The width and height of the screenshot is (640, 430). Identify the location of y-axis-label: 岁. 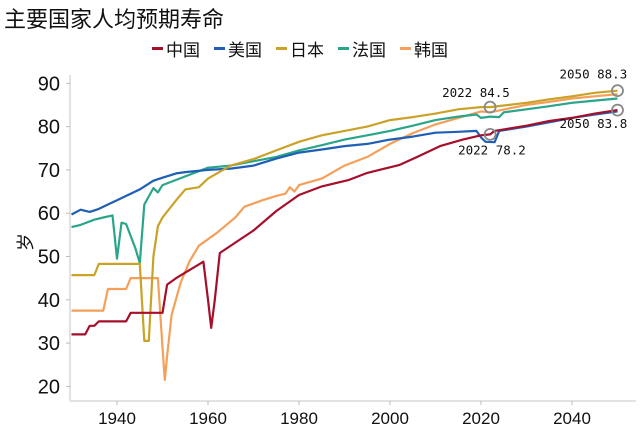
(26, 242).